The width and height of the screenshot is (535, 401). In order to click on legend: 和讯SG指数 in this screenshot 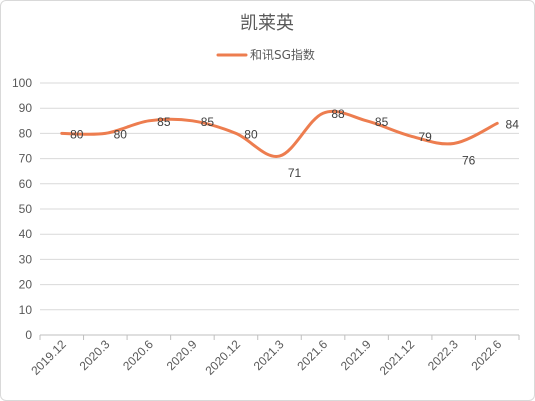, I will do `click(265, 54)`.